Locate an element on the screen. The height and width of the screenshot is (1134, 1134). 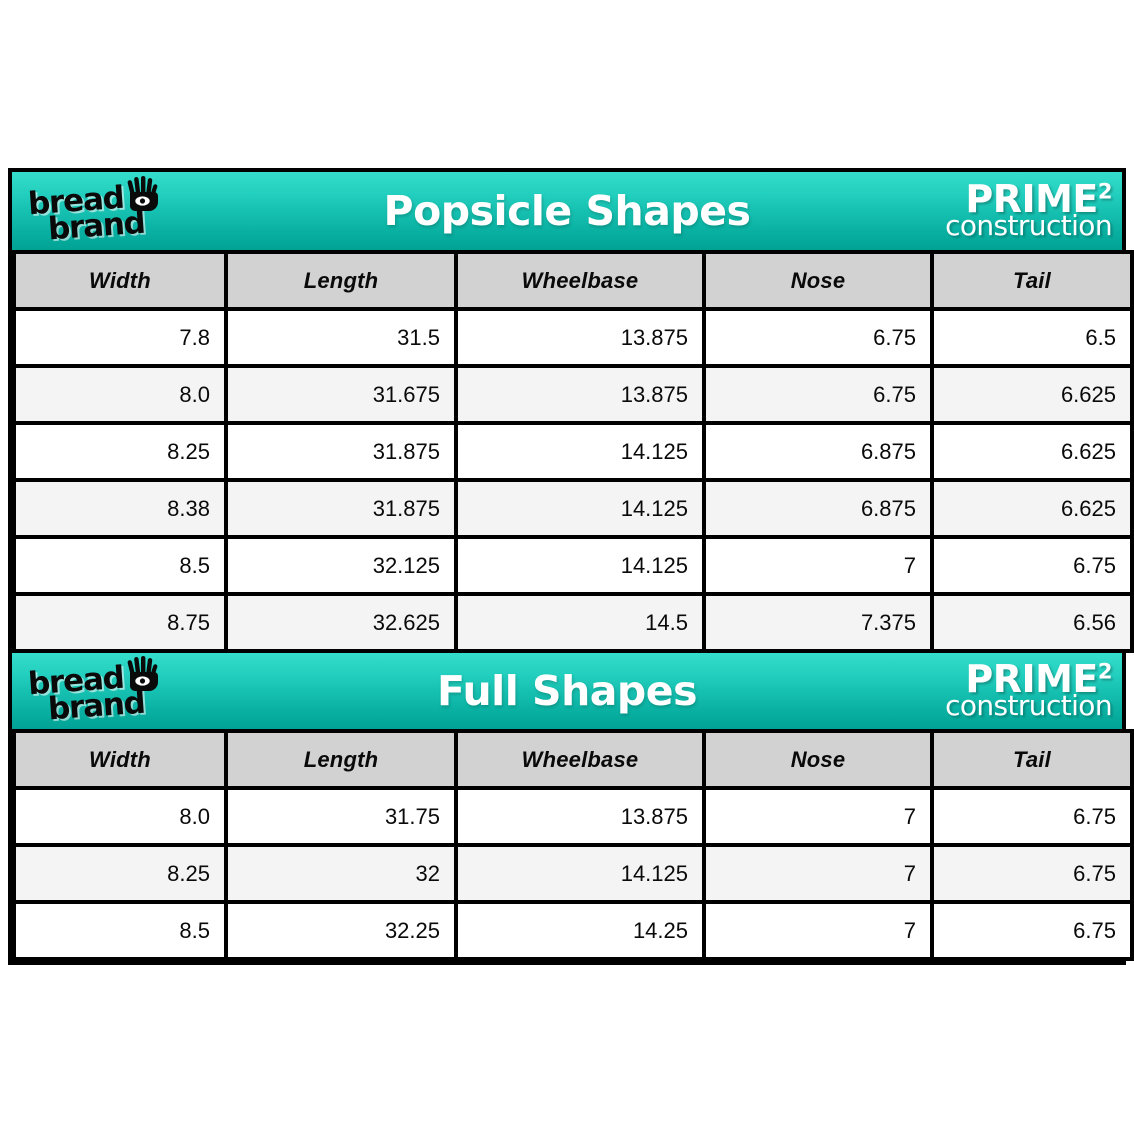
table-row: 8.0 31.75 13.875 7 6.75 is located at coordinates (573, 816).